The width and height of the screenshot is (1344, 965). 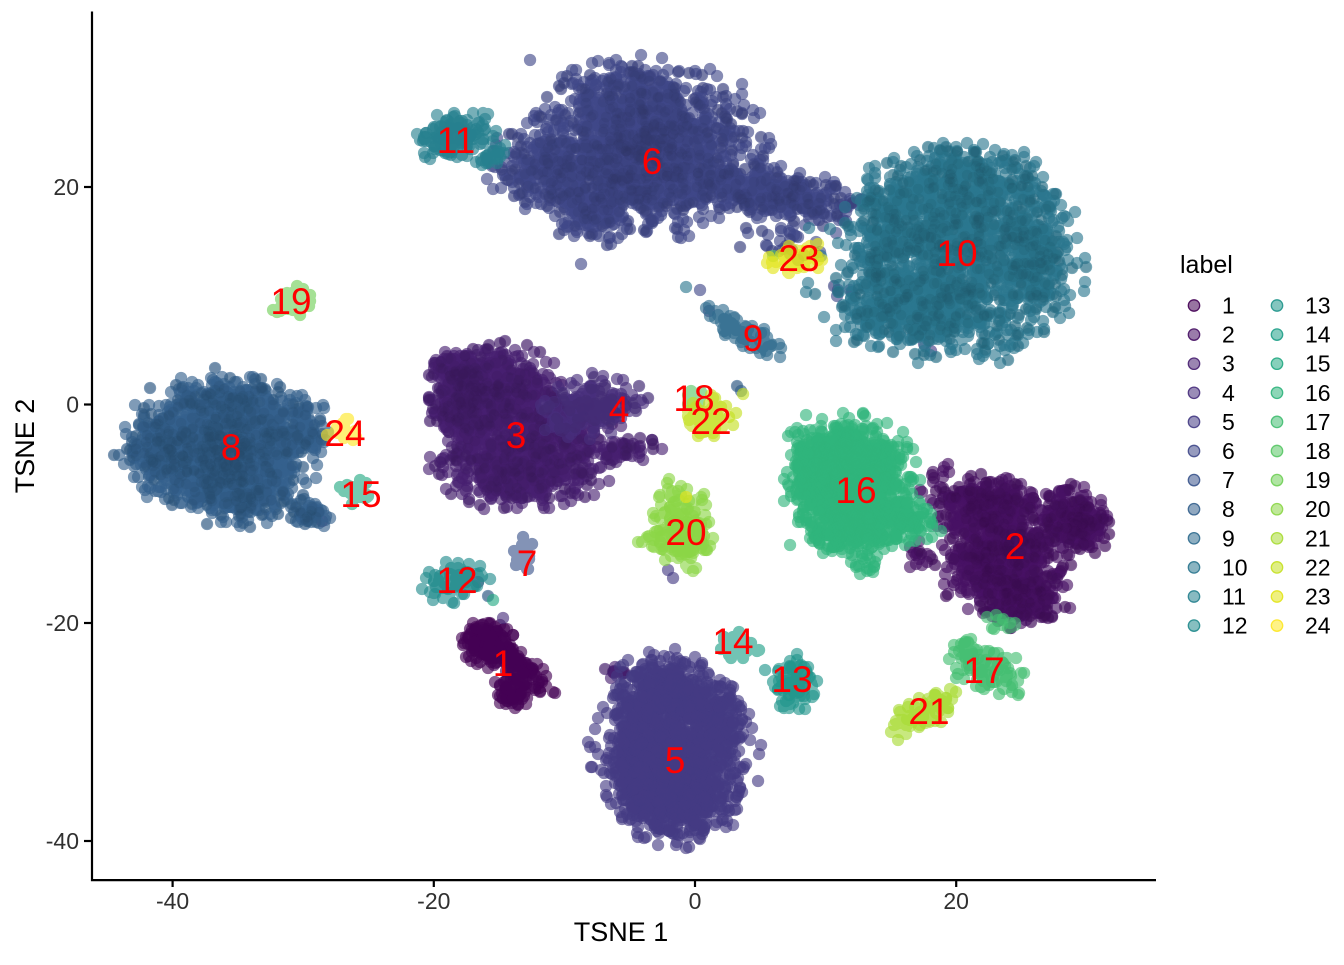 I want to click on svg-text: TSNE 2, so click(x=25, y=446).